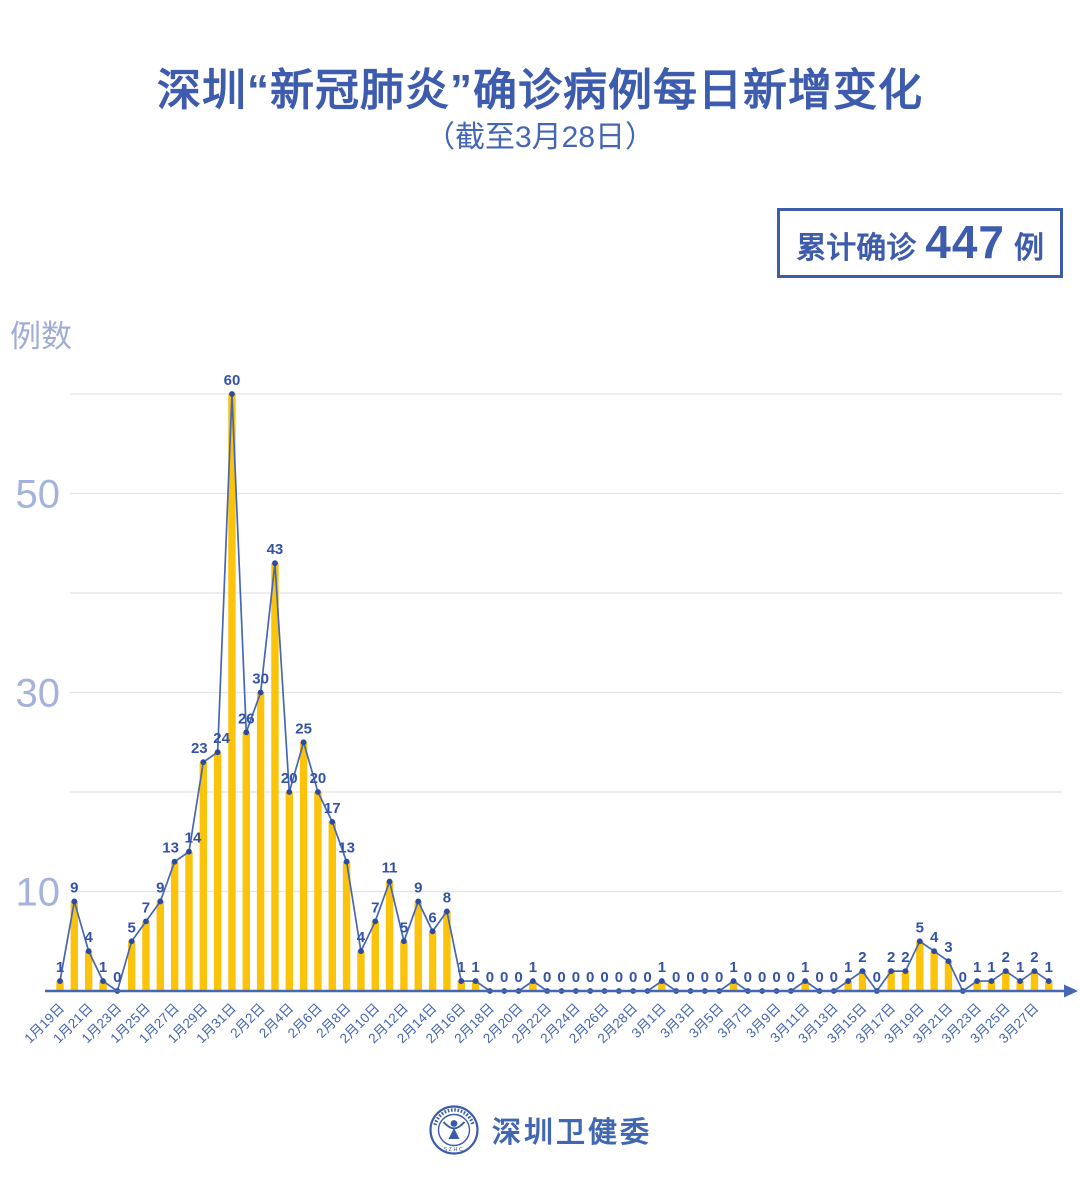 The image size is (1080, 1184). I want to click on value-label: 5, so click(920, 927).